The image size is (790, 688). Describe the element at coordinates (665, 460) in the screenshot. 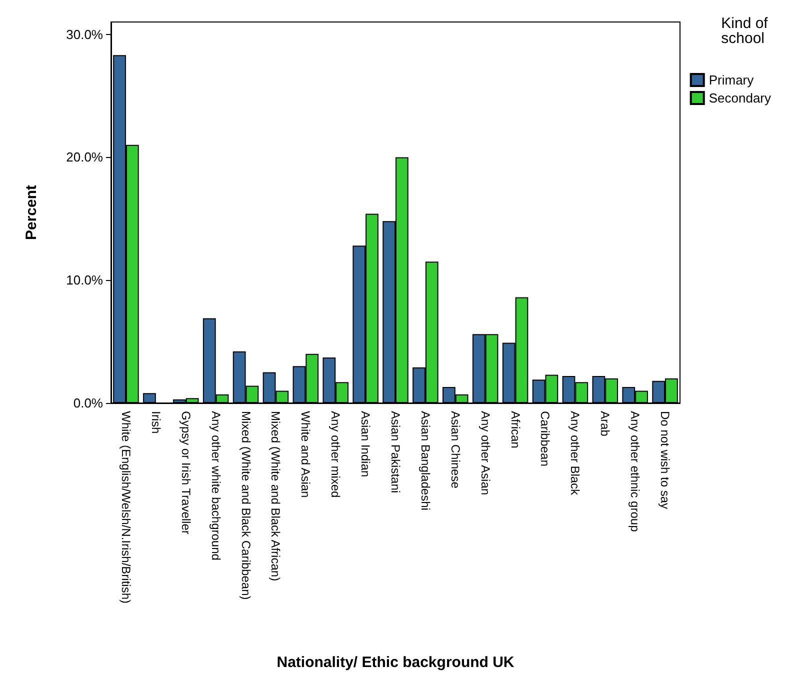

I see `x-tick-label: Do not wish to say` at that location.